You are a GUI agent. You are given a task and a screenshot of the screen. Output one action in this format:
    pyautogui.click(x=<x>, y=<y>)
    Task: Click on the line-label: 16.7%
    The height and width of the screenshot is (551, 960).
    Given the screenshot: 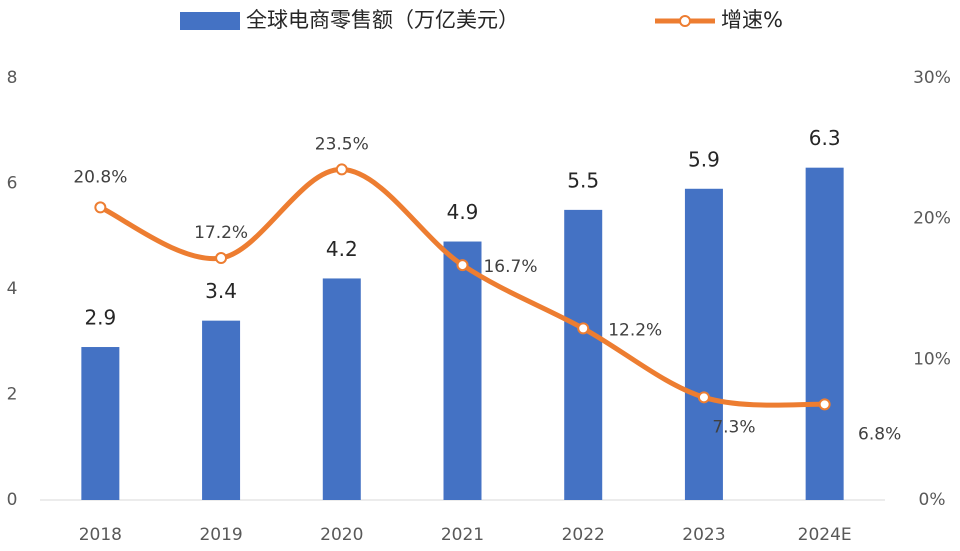 What is the action you would take?
    pyautogui.click(x=510, y=267)
    